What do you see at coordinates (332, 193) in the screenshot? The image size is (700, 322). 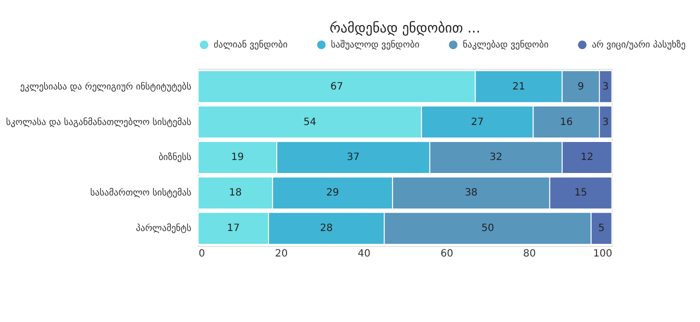 I see `data-label: 29` at bounding box center [332, 193].